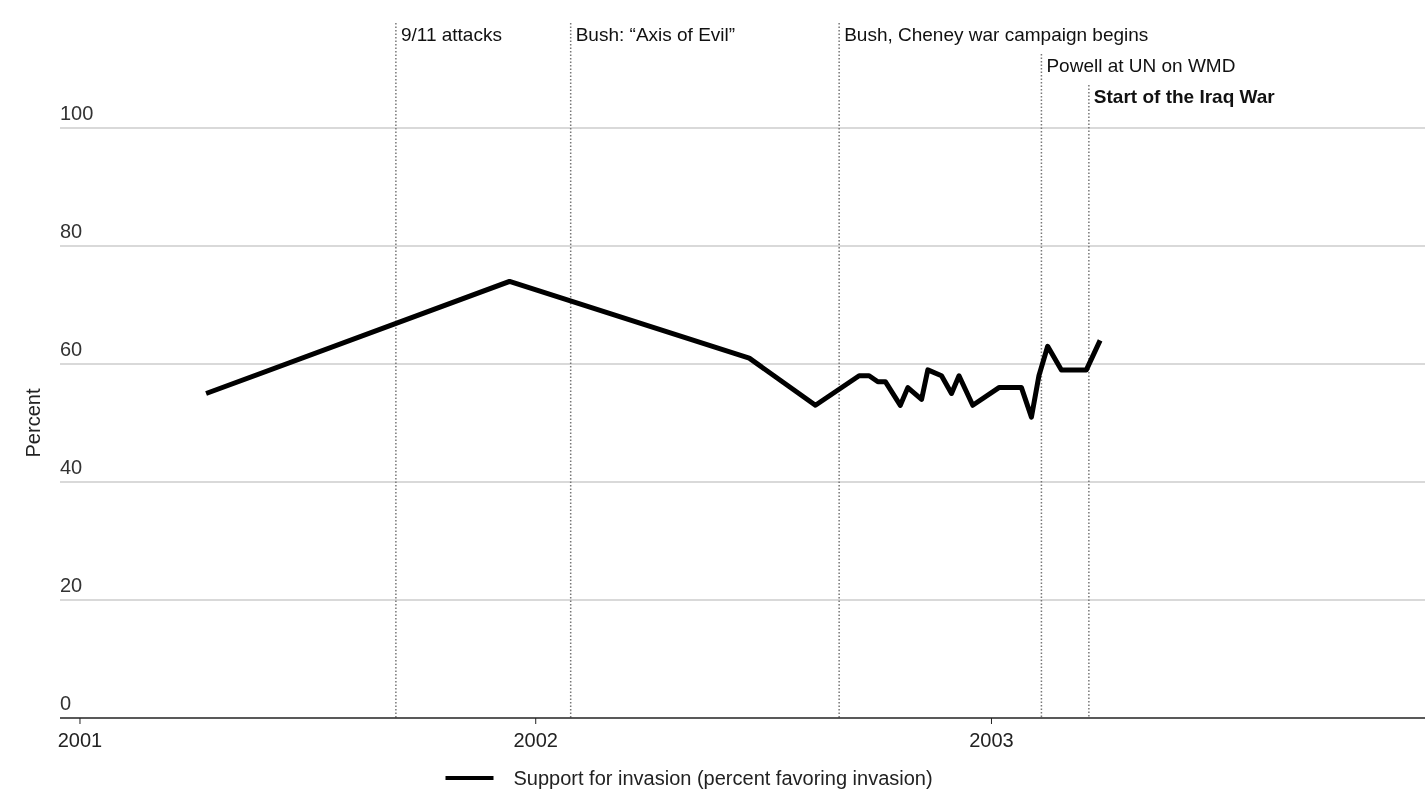 The width and height of the screenshot is (1425, 808). Describe the element at coordinates (66, 703) in the screenshot. I see `y-tick-label: 0` at that location.